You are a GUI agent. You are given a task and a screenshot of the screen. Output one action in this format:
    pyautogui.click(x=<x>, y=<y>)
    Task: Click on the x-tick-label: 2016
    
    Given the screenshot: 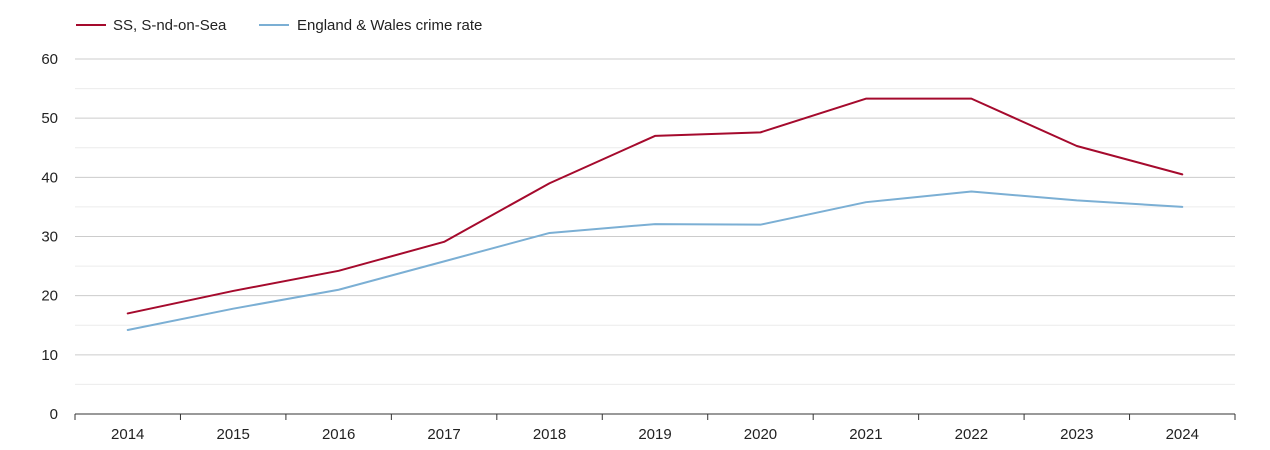 What is the action you would take?
    pyautogui.click(x=338, y=434)
    